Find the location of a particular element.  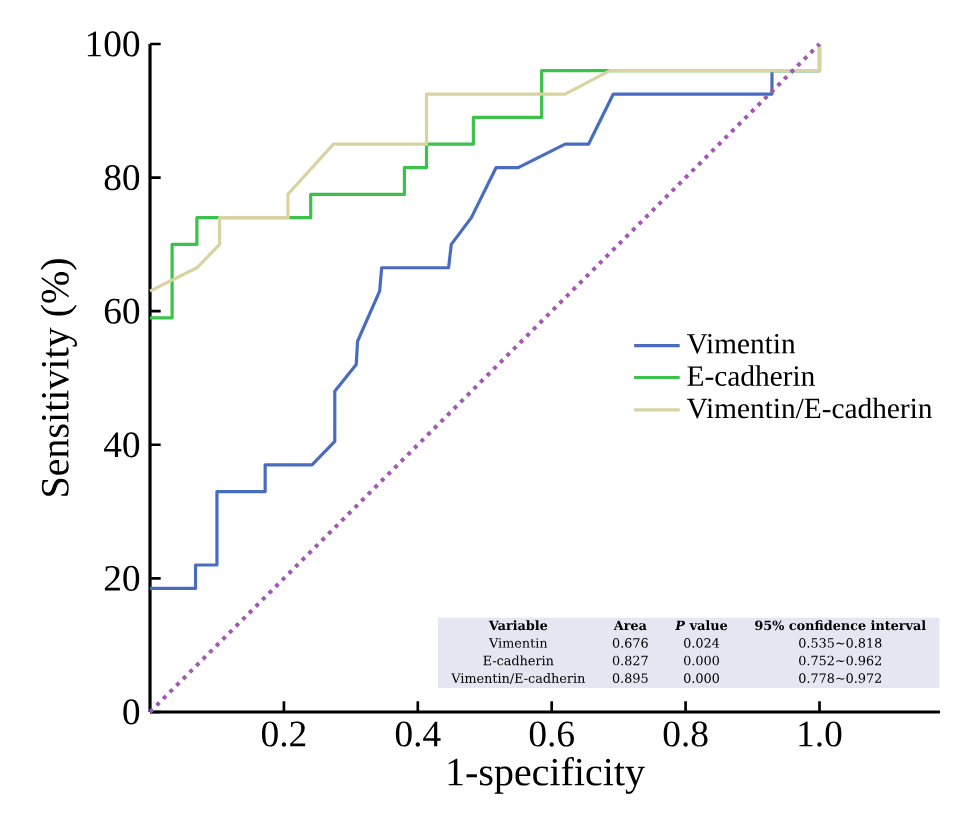

y-tick-label: 60 is located at coordinates (122, 311).